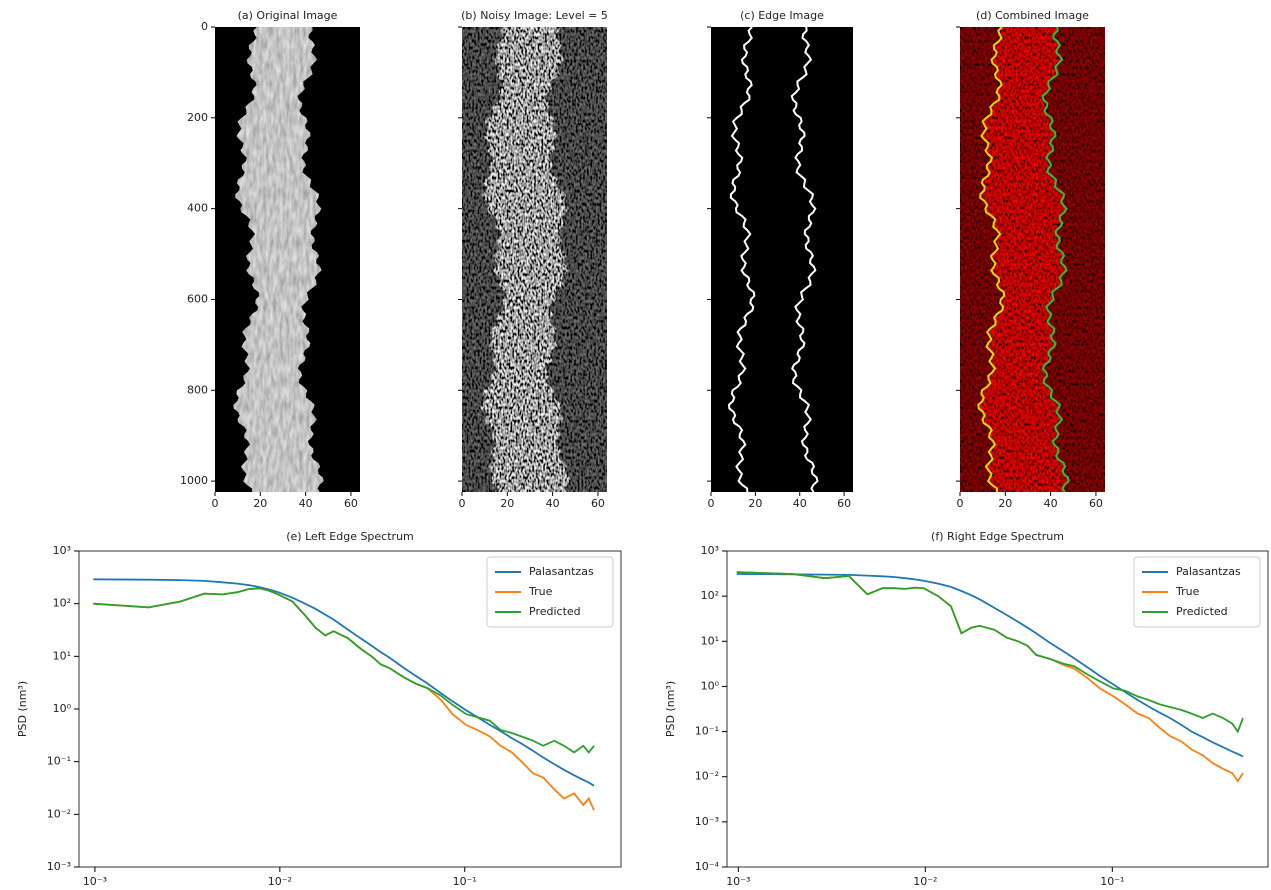 Image resolution: width=1271 pixels, height=890 pixels. What do you see at coordinates (197, 389) in the screenshot?
I see `y-tick-label: 800` at bounding box center [197, 389].